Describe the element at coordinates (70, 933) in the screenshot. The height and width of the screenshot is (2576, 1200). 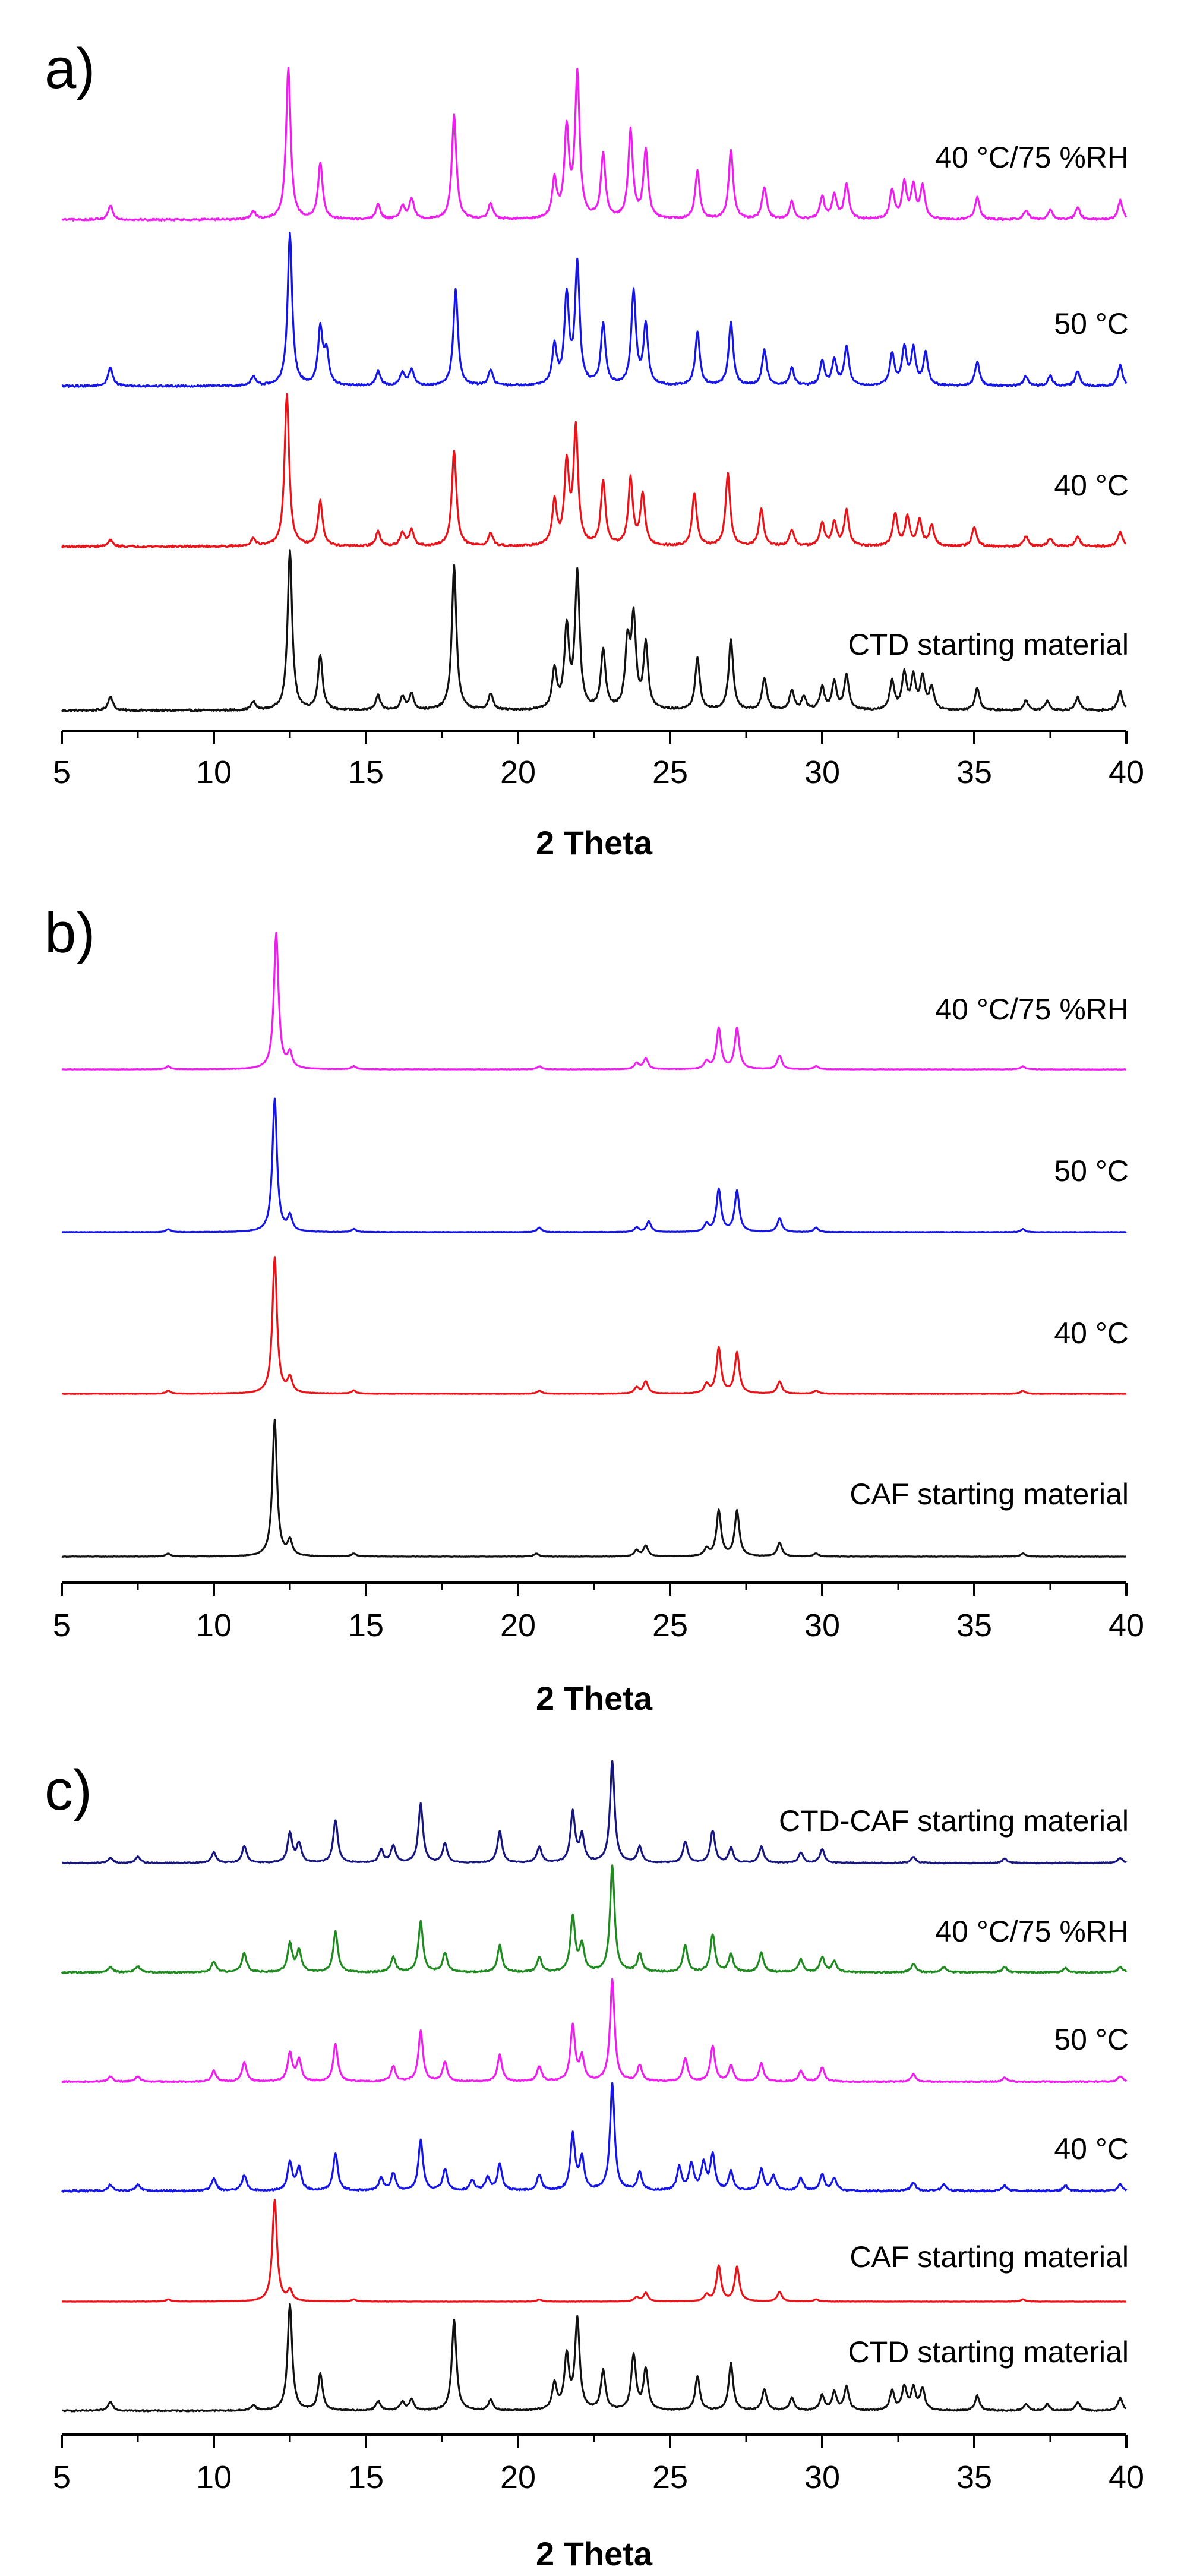
I see `panel-label: b)` at that location.